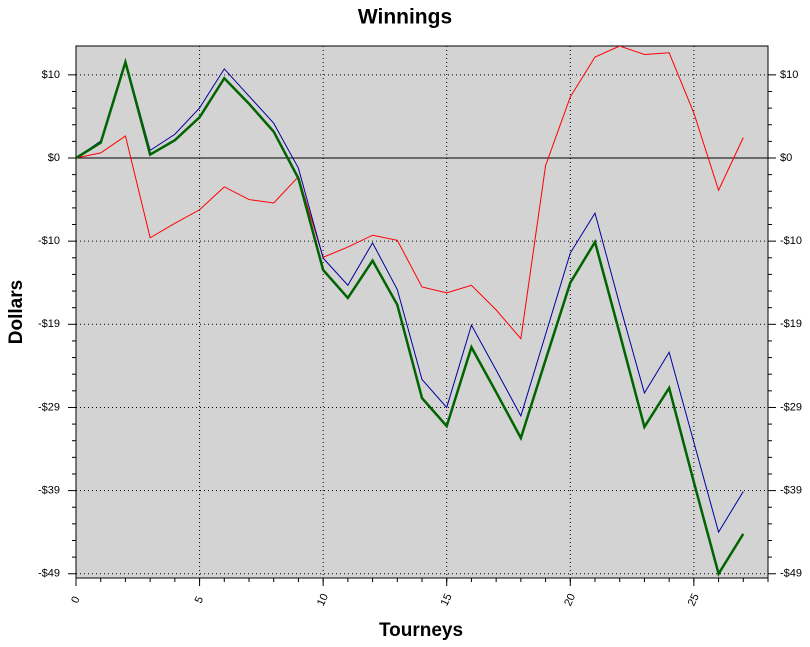 The width and height of the screenshot is (810, 647). What do you see at coordinates (16, 312) in the screenshot?
I see `y-axis-title: Dollars` at bounding box center [16, 312].